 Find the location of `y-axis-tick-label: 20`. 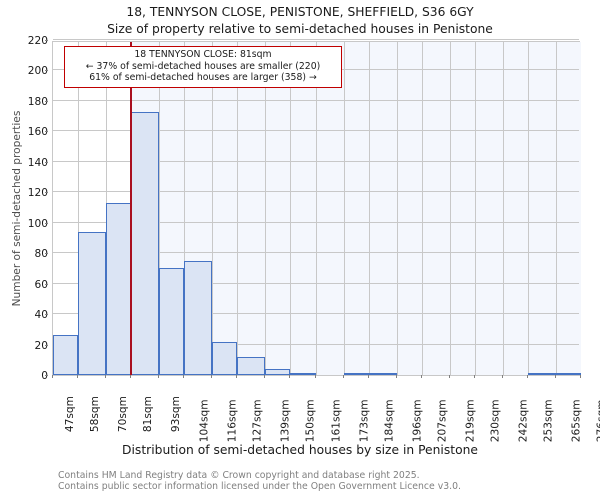

y-axis-tick-label: 20 is located at coordinates (41, 345).